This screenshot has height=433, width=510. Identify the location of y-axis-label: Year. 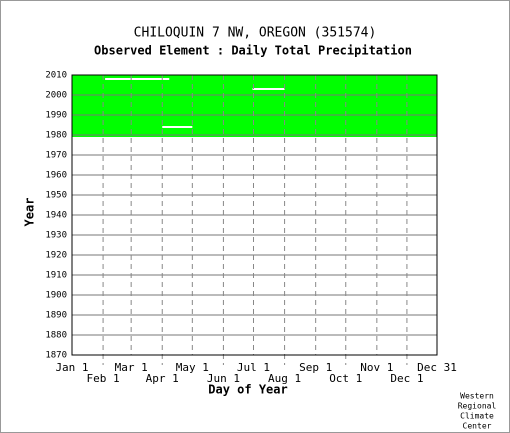
(30, 212).